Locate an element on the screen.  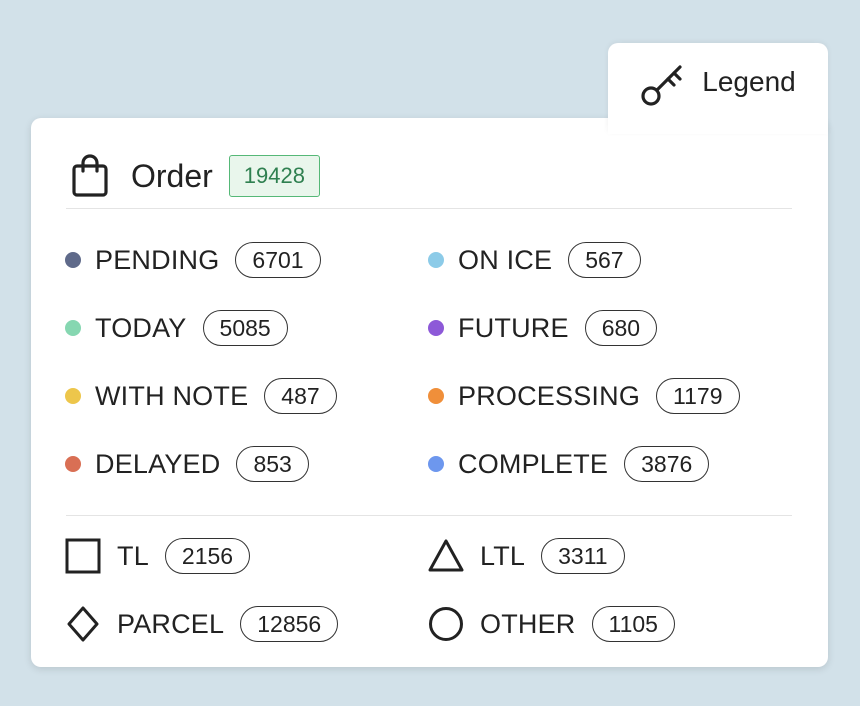
tab-joint is located at coordinates (718, 126).